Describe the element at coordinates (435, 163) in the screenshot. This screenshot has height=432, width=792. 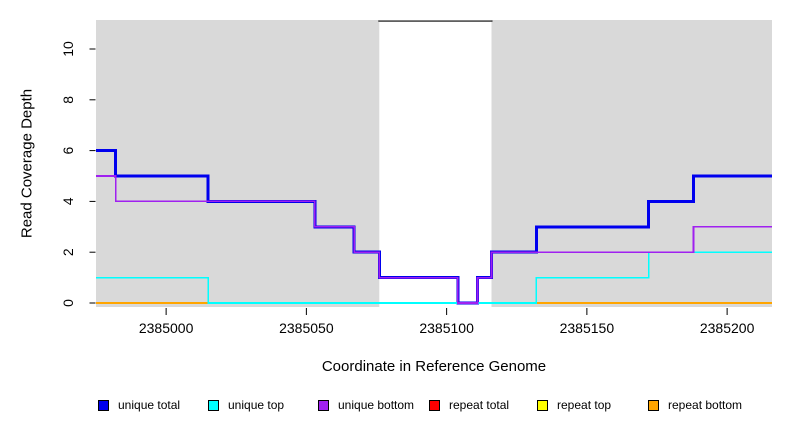
I see `repeat-region-band` at that location.